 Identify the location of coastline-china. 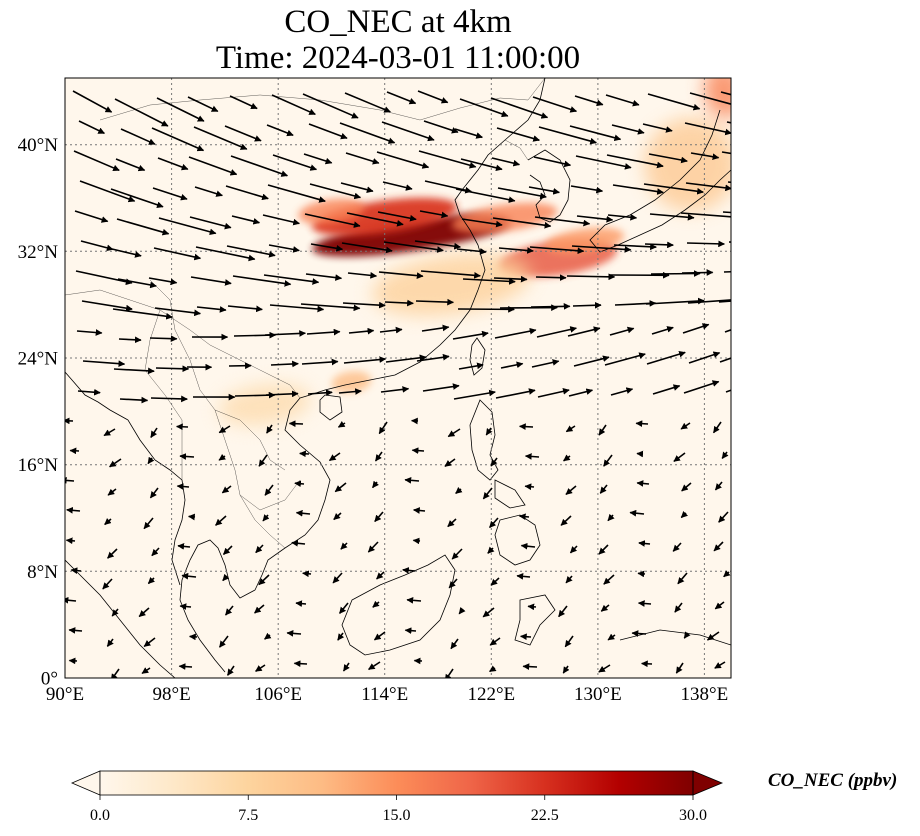
(422, 238).